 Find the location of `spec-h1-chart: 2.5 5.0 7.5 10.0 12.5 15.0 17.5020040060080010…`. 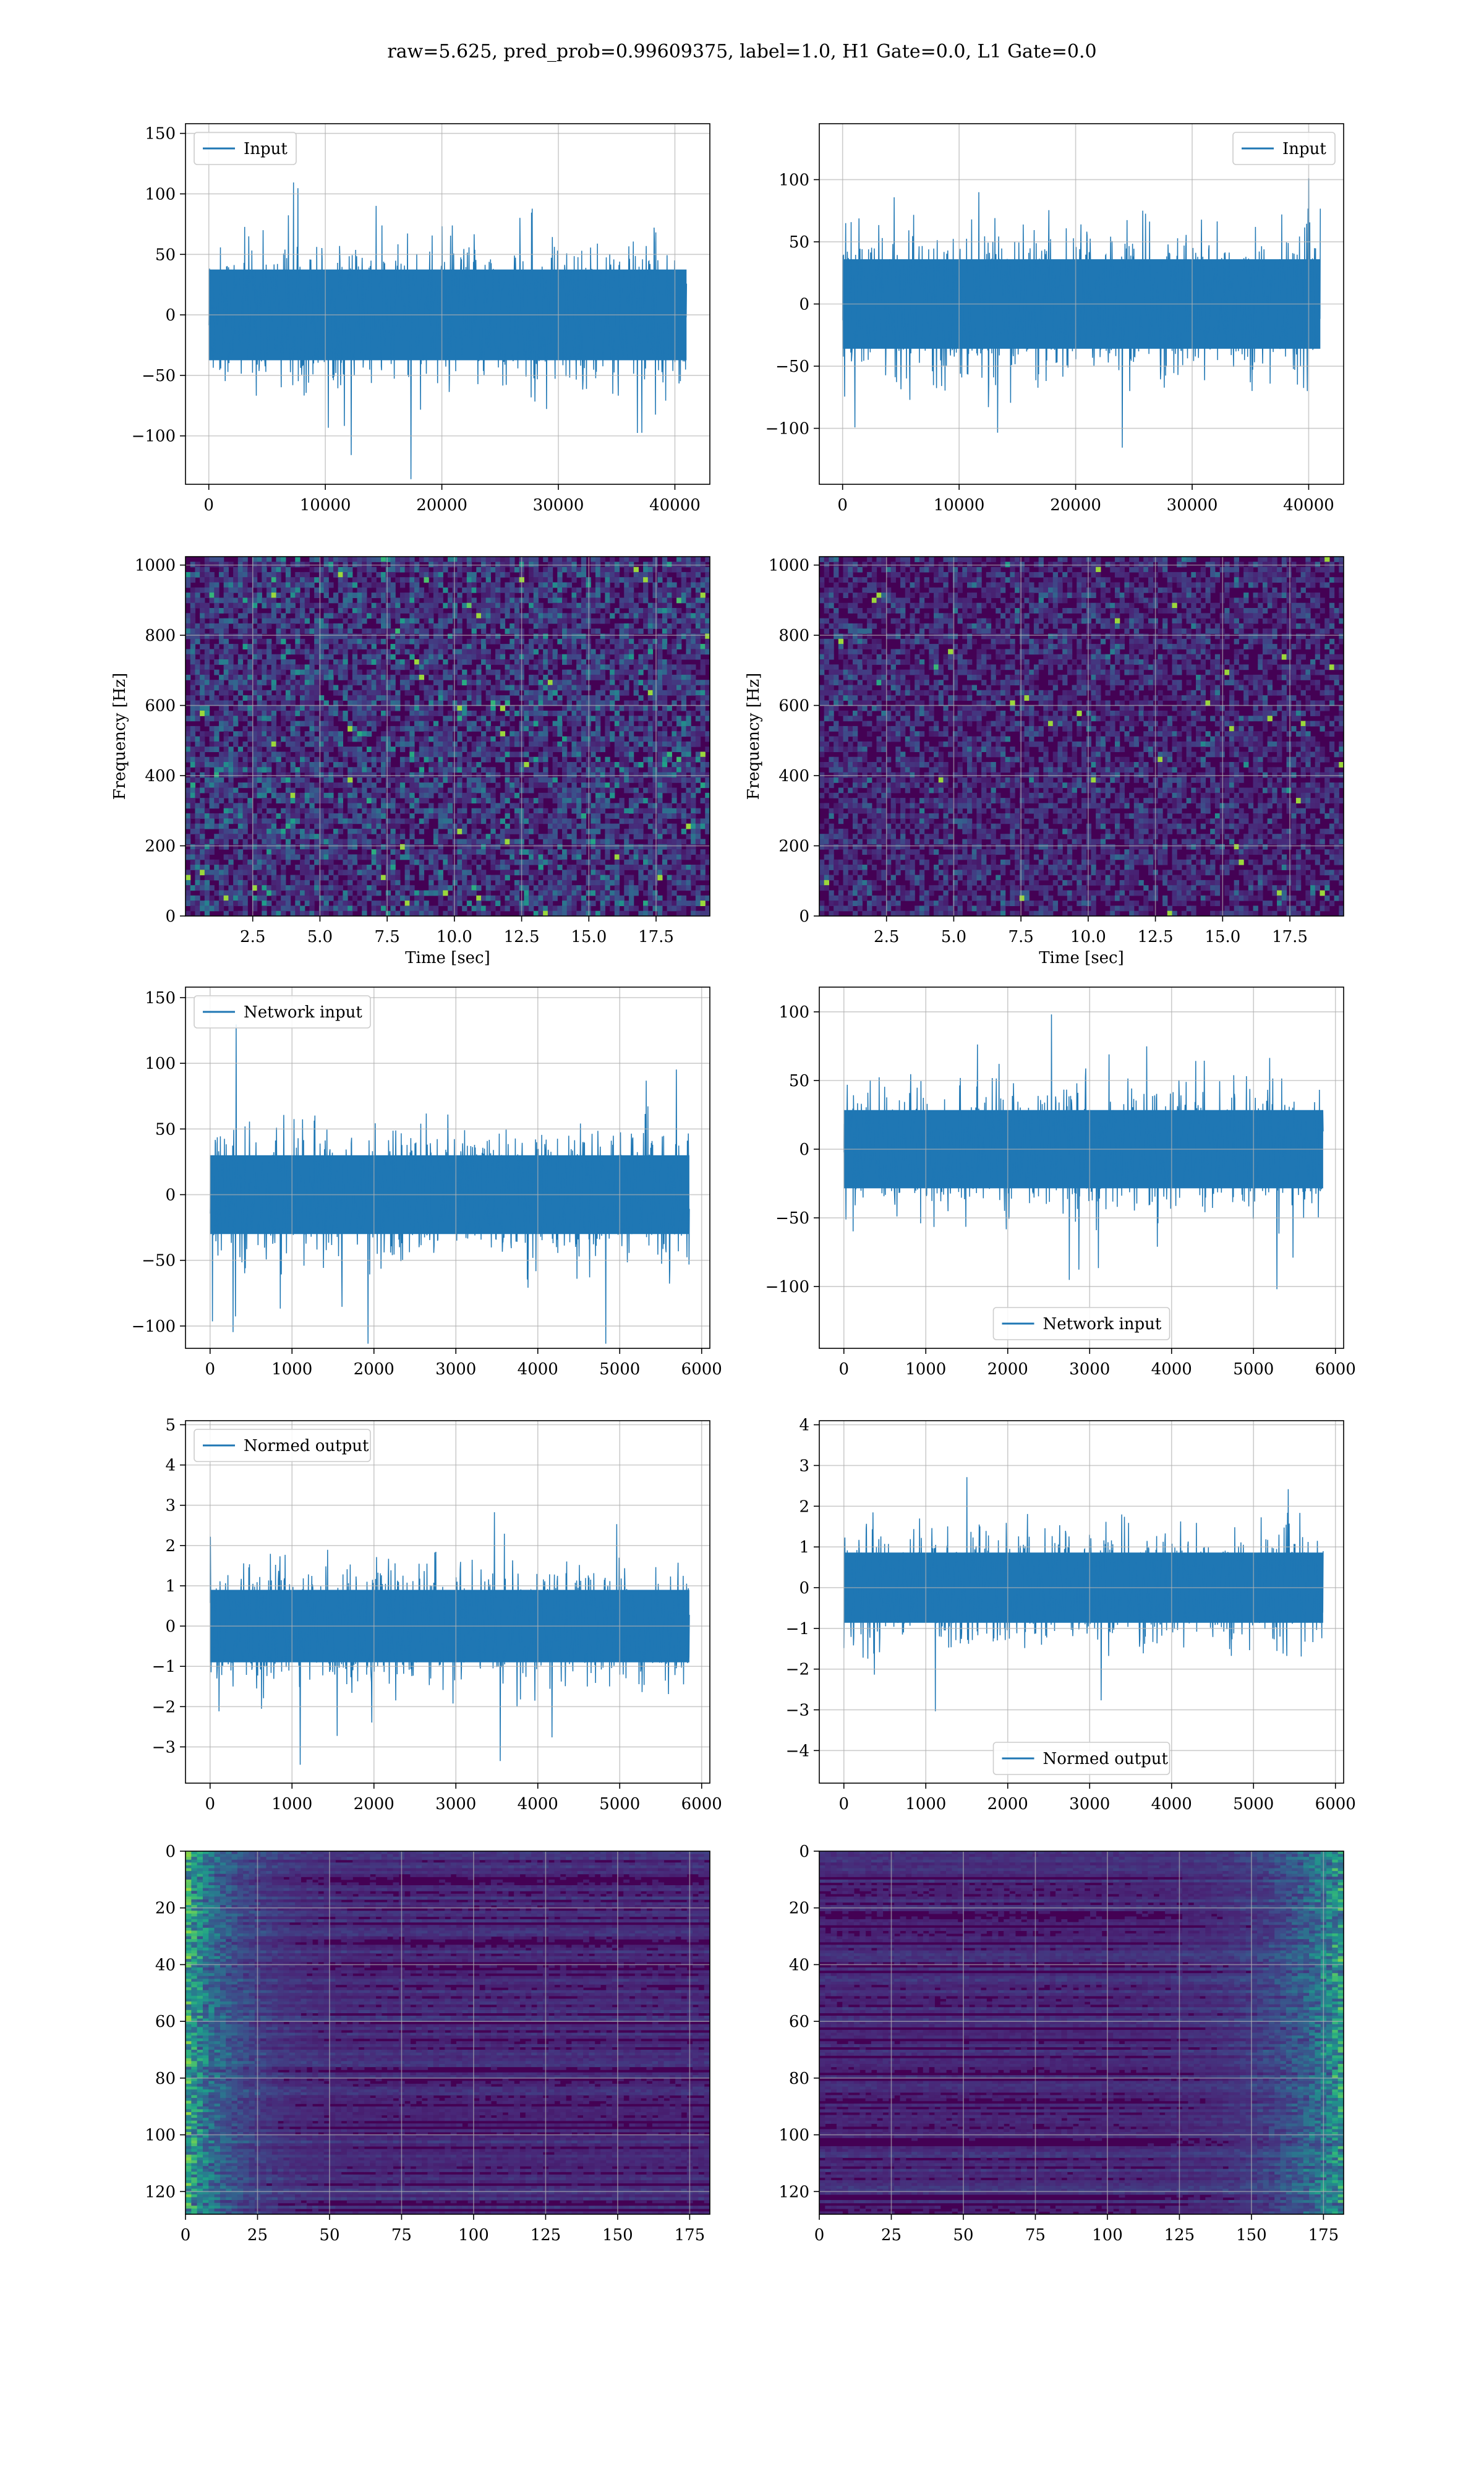

spec-h1-chart: 2.5 5.0 7.5 10.0 12.5 15.0 17.5020040060080010… is located at coordinates (410, 761).